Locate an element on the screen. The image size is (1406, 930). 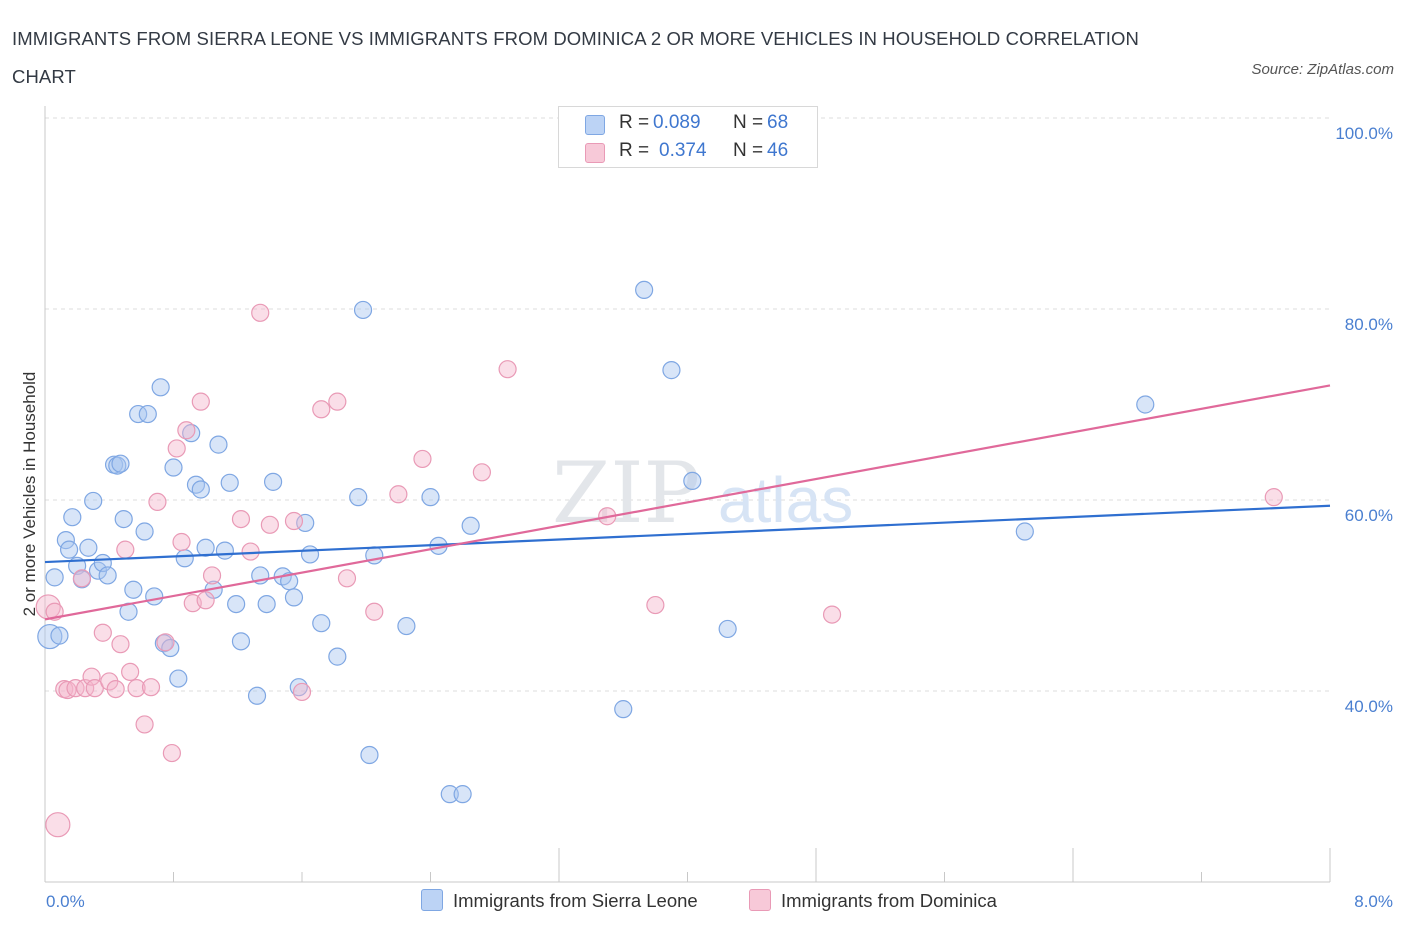
legend-swatch-pink is located at coordinates (595, 153).